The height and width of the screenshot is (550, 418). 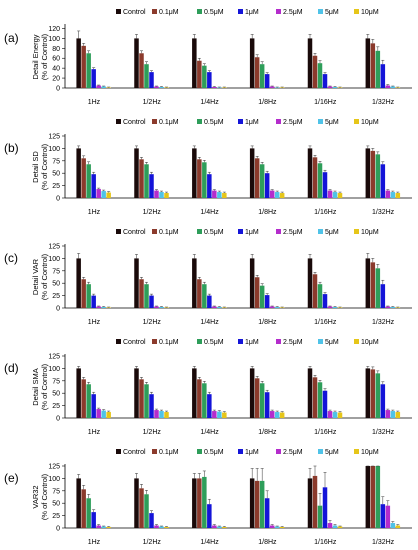 What do you see at coordinates (370, 232) in the screenshot?
I see `legend-label: 10μM` at bounding box center [370, 232].